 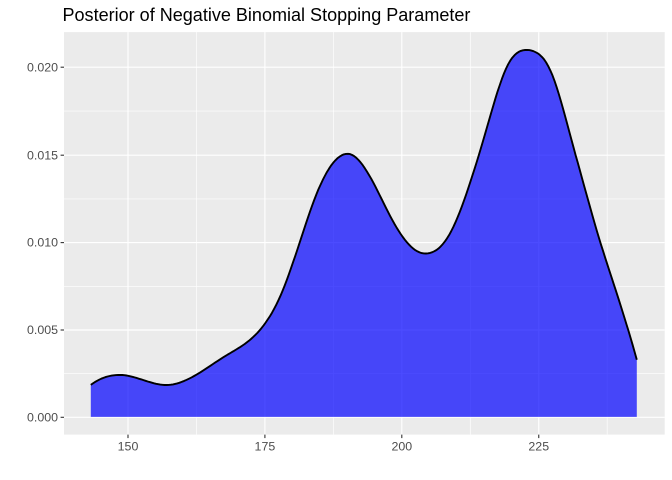 I want to click on svg-text: 225, so click(x=538, y=447).